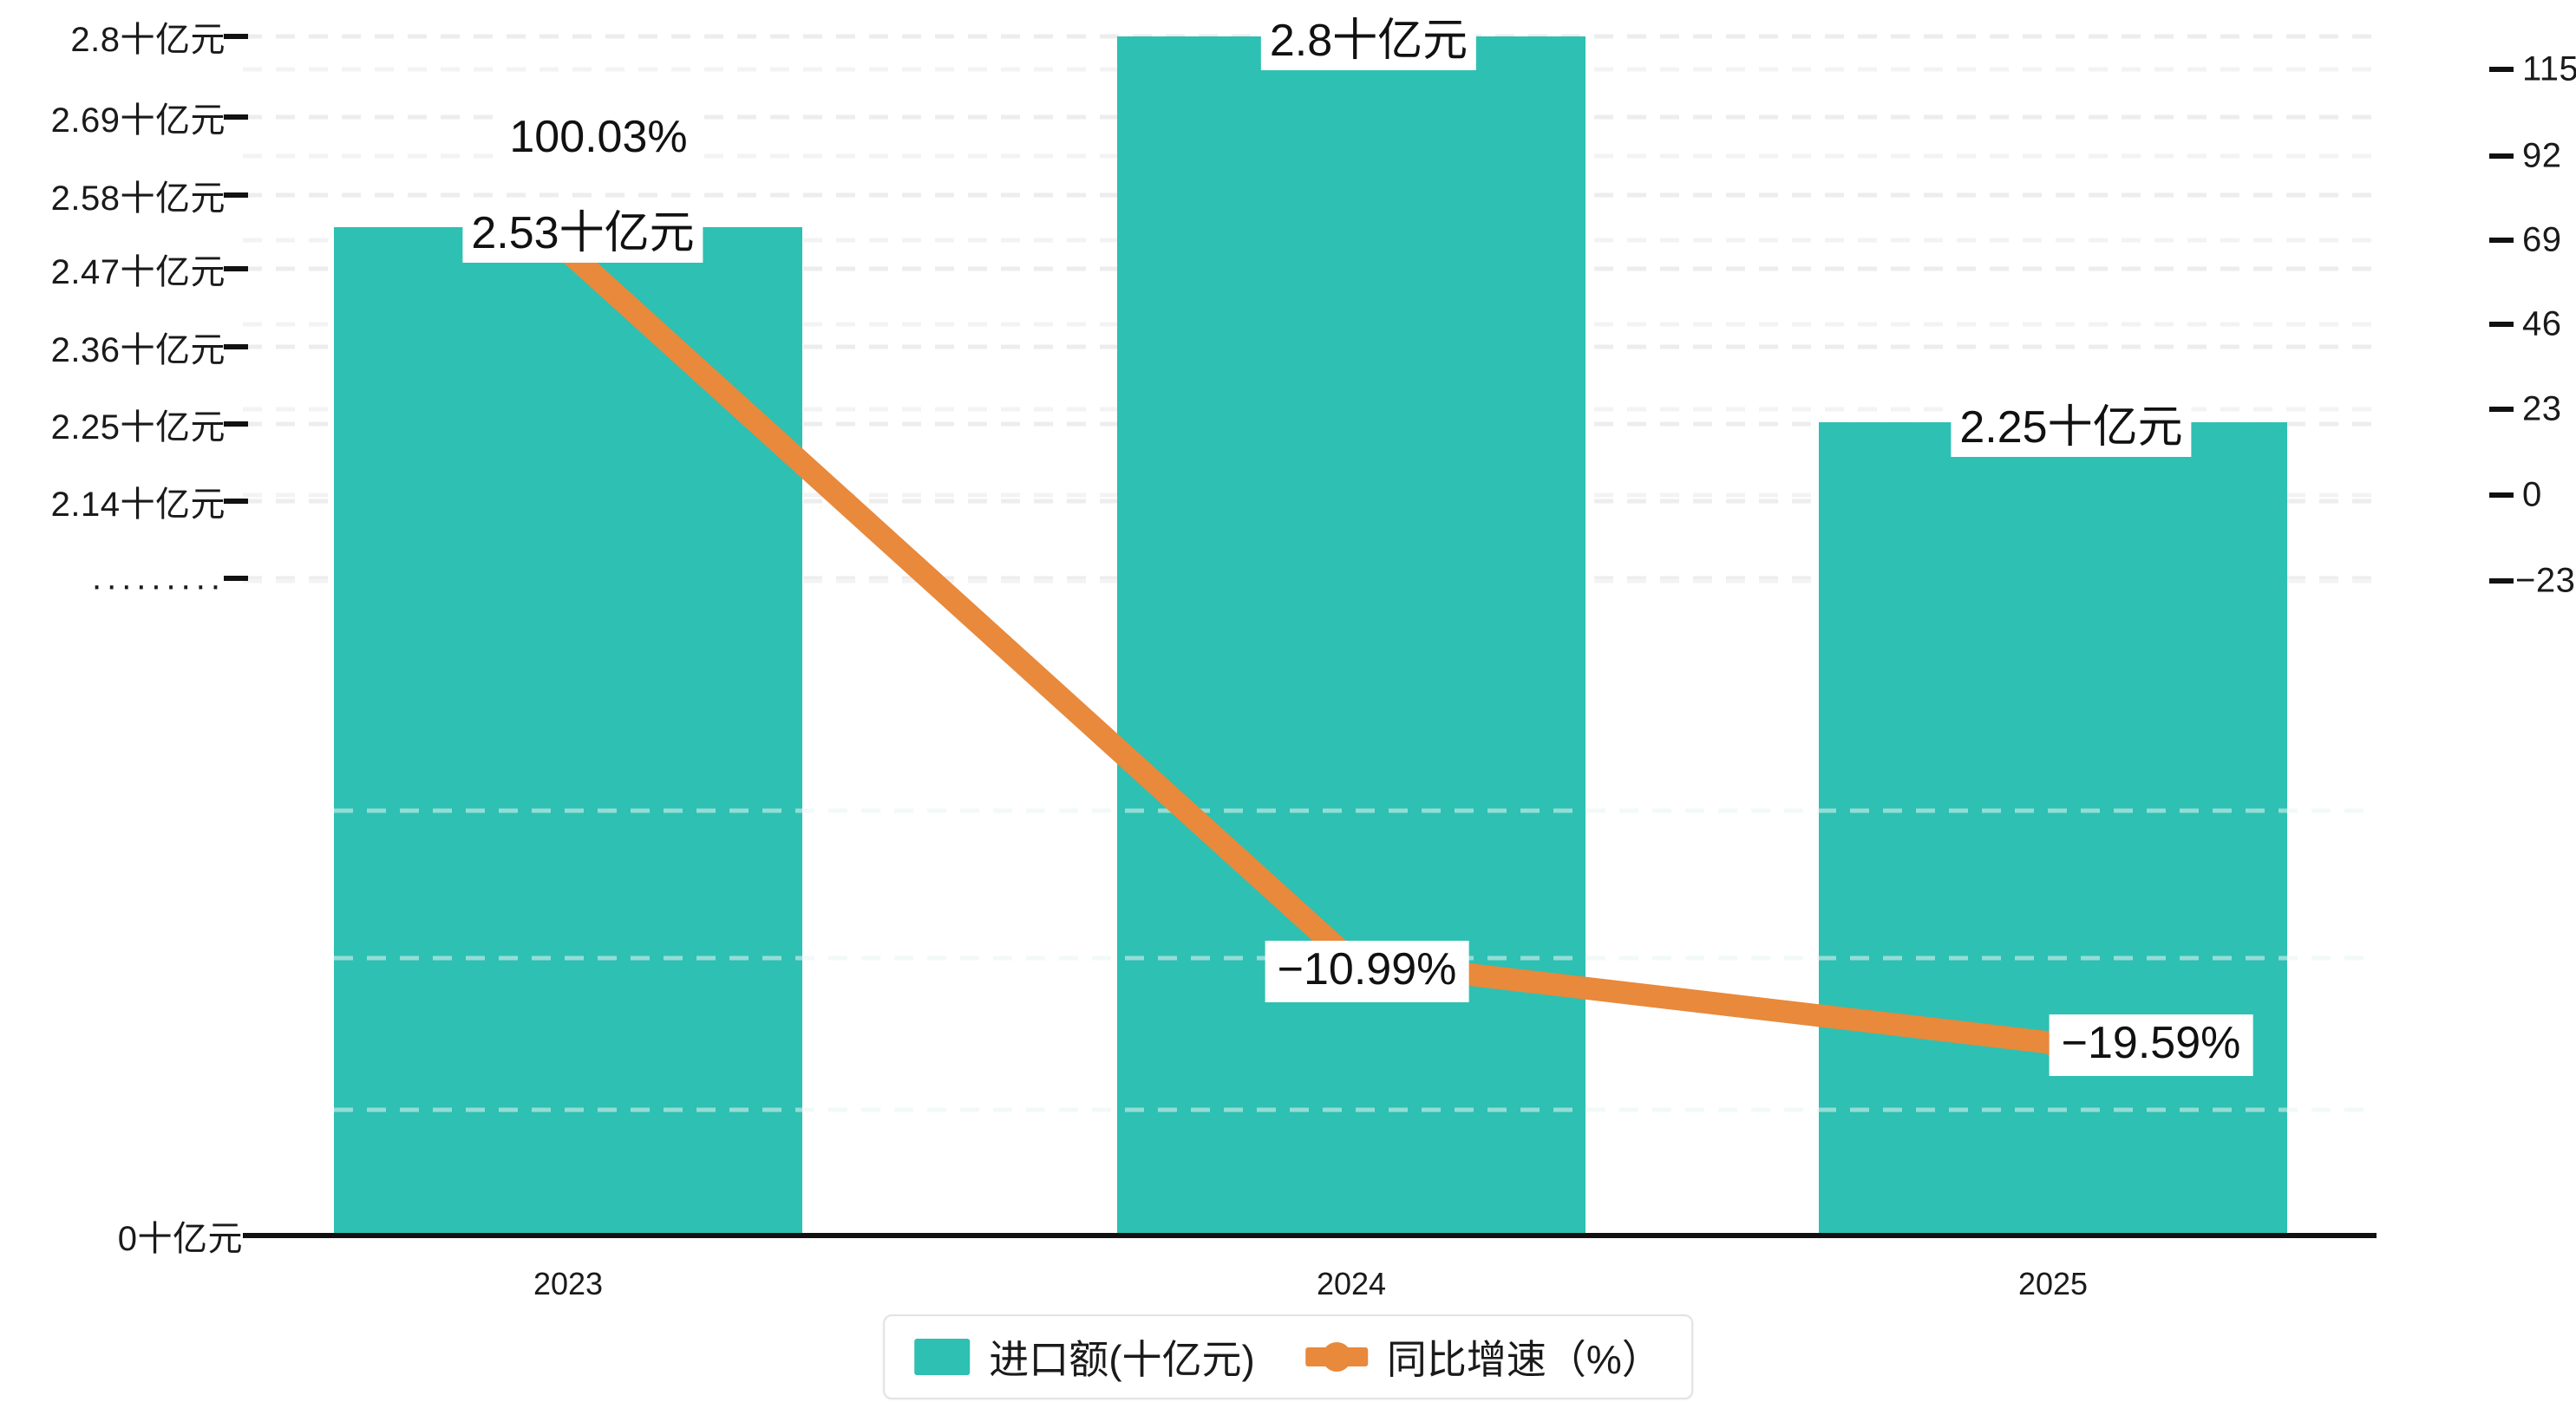 The height and width of the screenshot is (1415, 2576). Describe the element at coordinates (2053, 829) in the screenshot. I see `bar-2025` at that location.